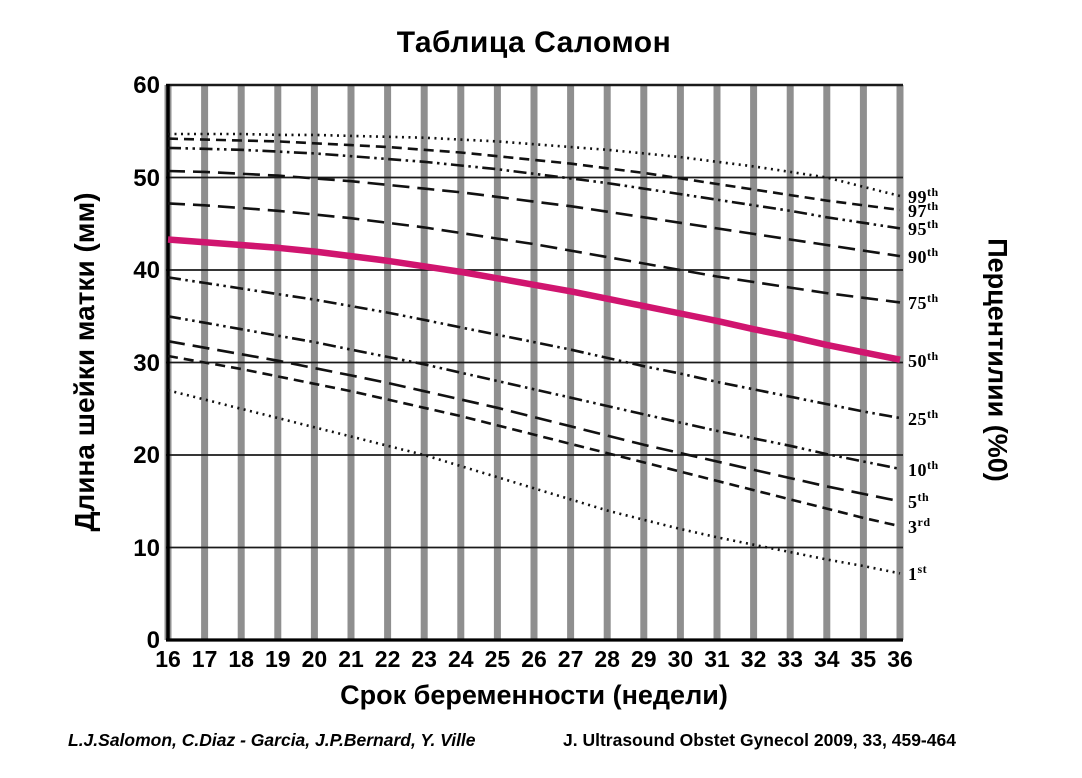 Image resolution: width=1082 pixels, height=778 pixels. I want to click on x-tick-label-28: 28, so click(607, 659).